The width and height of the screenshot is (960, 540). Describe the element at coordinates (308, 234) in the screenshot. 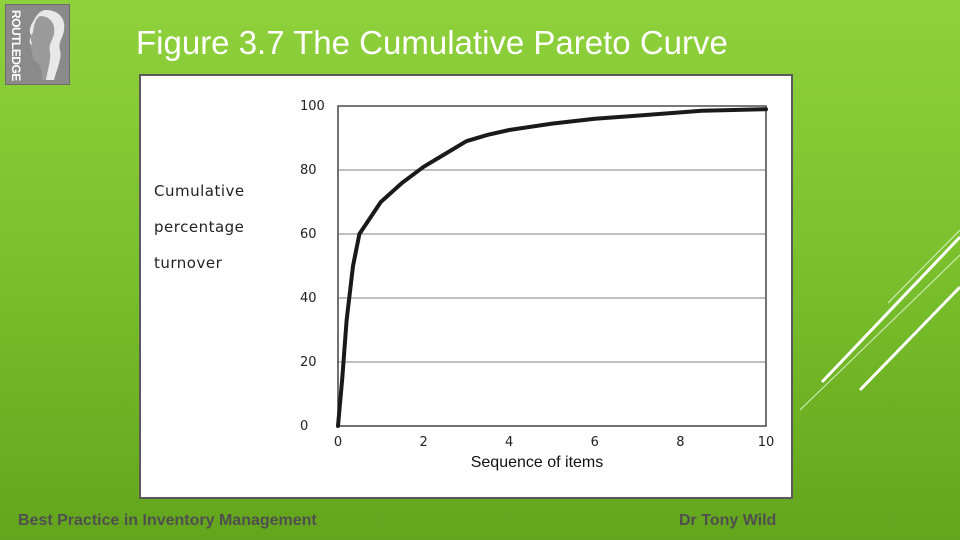

I see `y-tick-label: 60` at that location.